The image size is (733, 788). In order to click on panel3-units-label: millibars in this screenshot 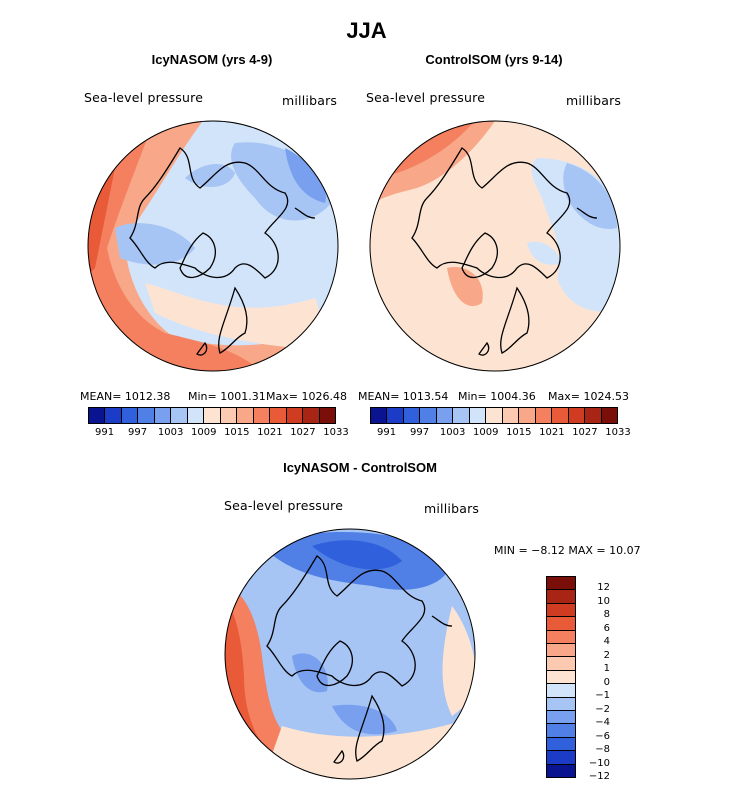, I will do `click(452, 508)`.